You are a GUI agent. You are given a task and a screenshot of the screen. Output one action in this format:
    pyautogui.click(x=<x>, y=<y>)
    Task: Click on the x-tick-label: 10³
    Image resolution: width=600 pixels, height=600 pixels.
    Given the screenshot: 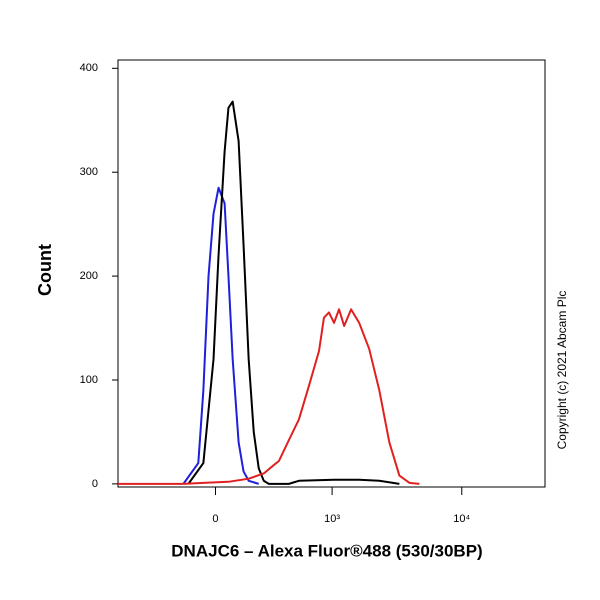 What is the action you would take?
    pyautogui.click(x=332, y=519)
    